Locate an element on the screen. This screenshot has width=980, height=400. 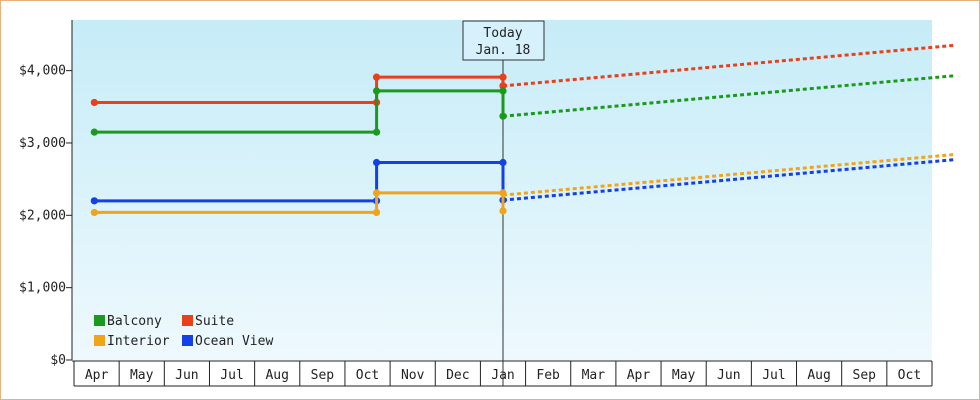
y-tick-label: $1,000 is located at coordinates (42, 288).